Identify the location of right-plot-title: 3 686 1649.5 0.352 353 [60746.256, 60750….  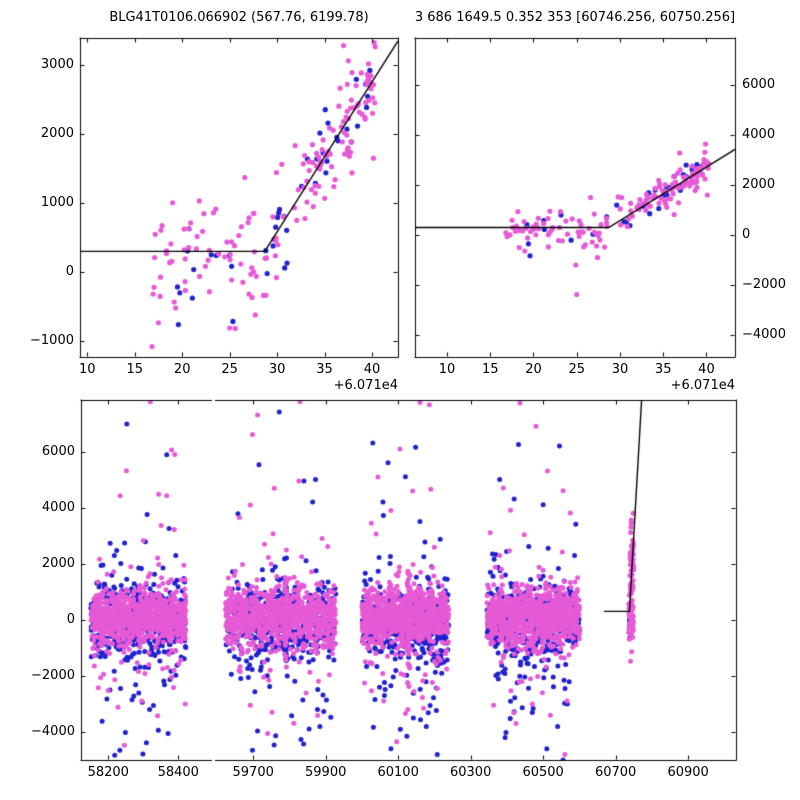
(575, 17).